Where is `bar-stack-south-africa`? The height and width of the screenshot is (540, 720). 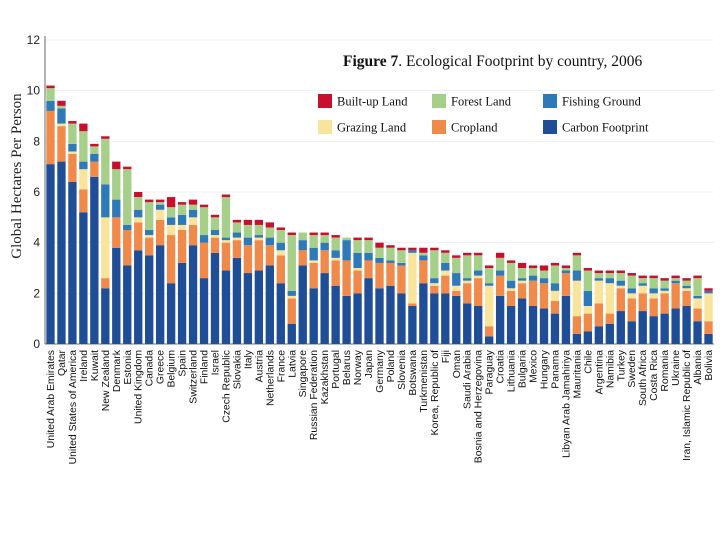 bar-stack-south-africa is located at coordinates (642, 309).